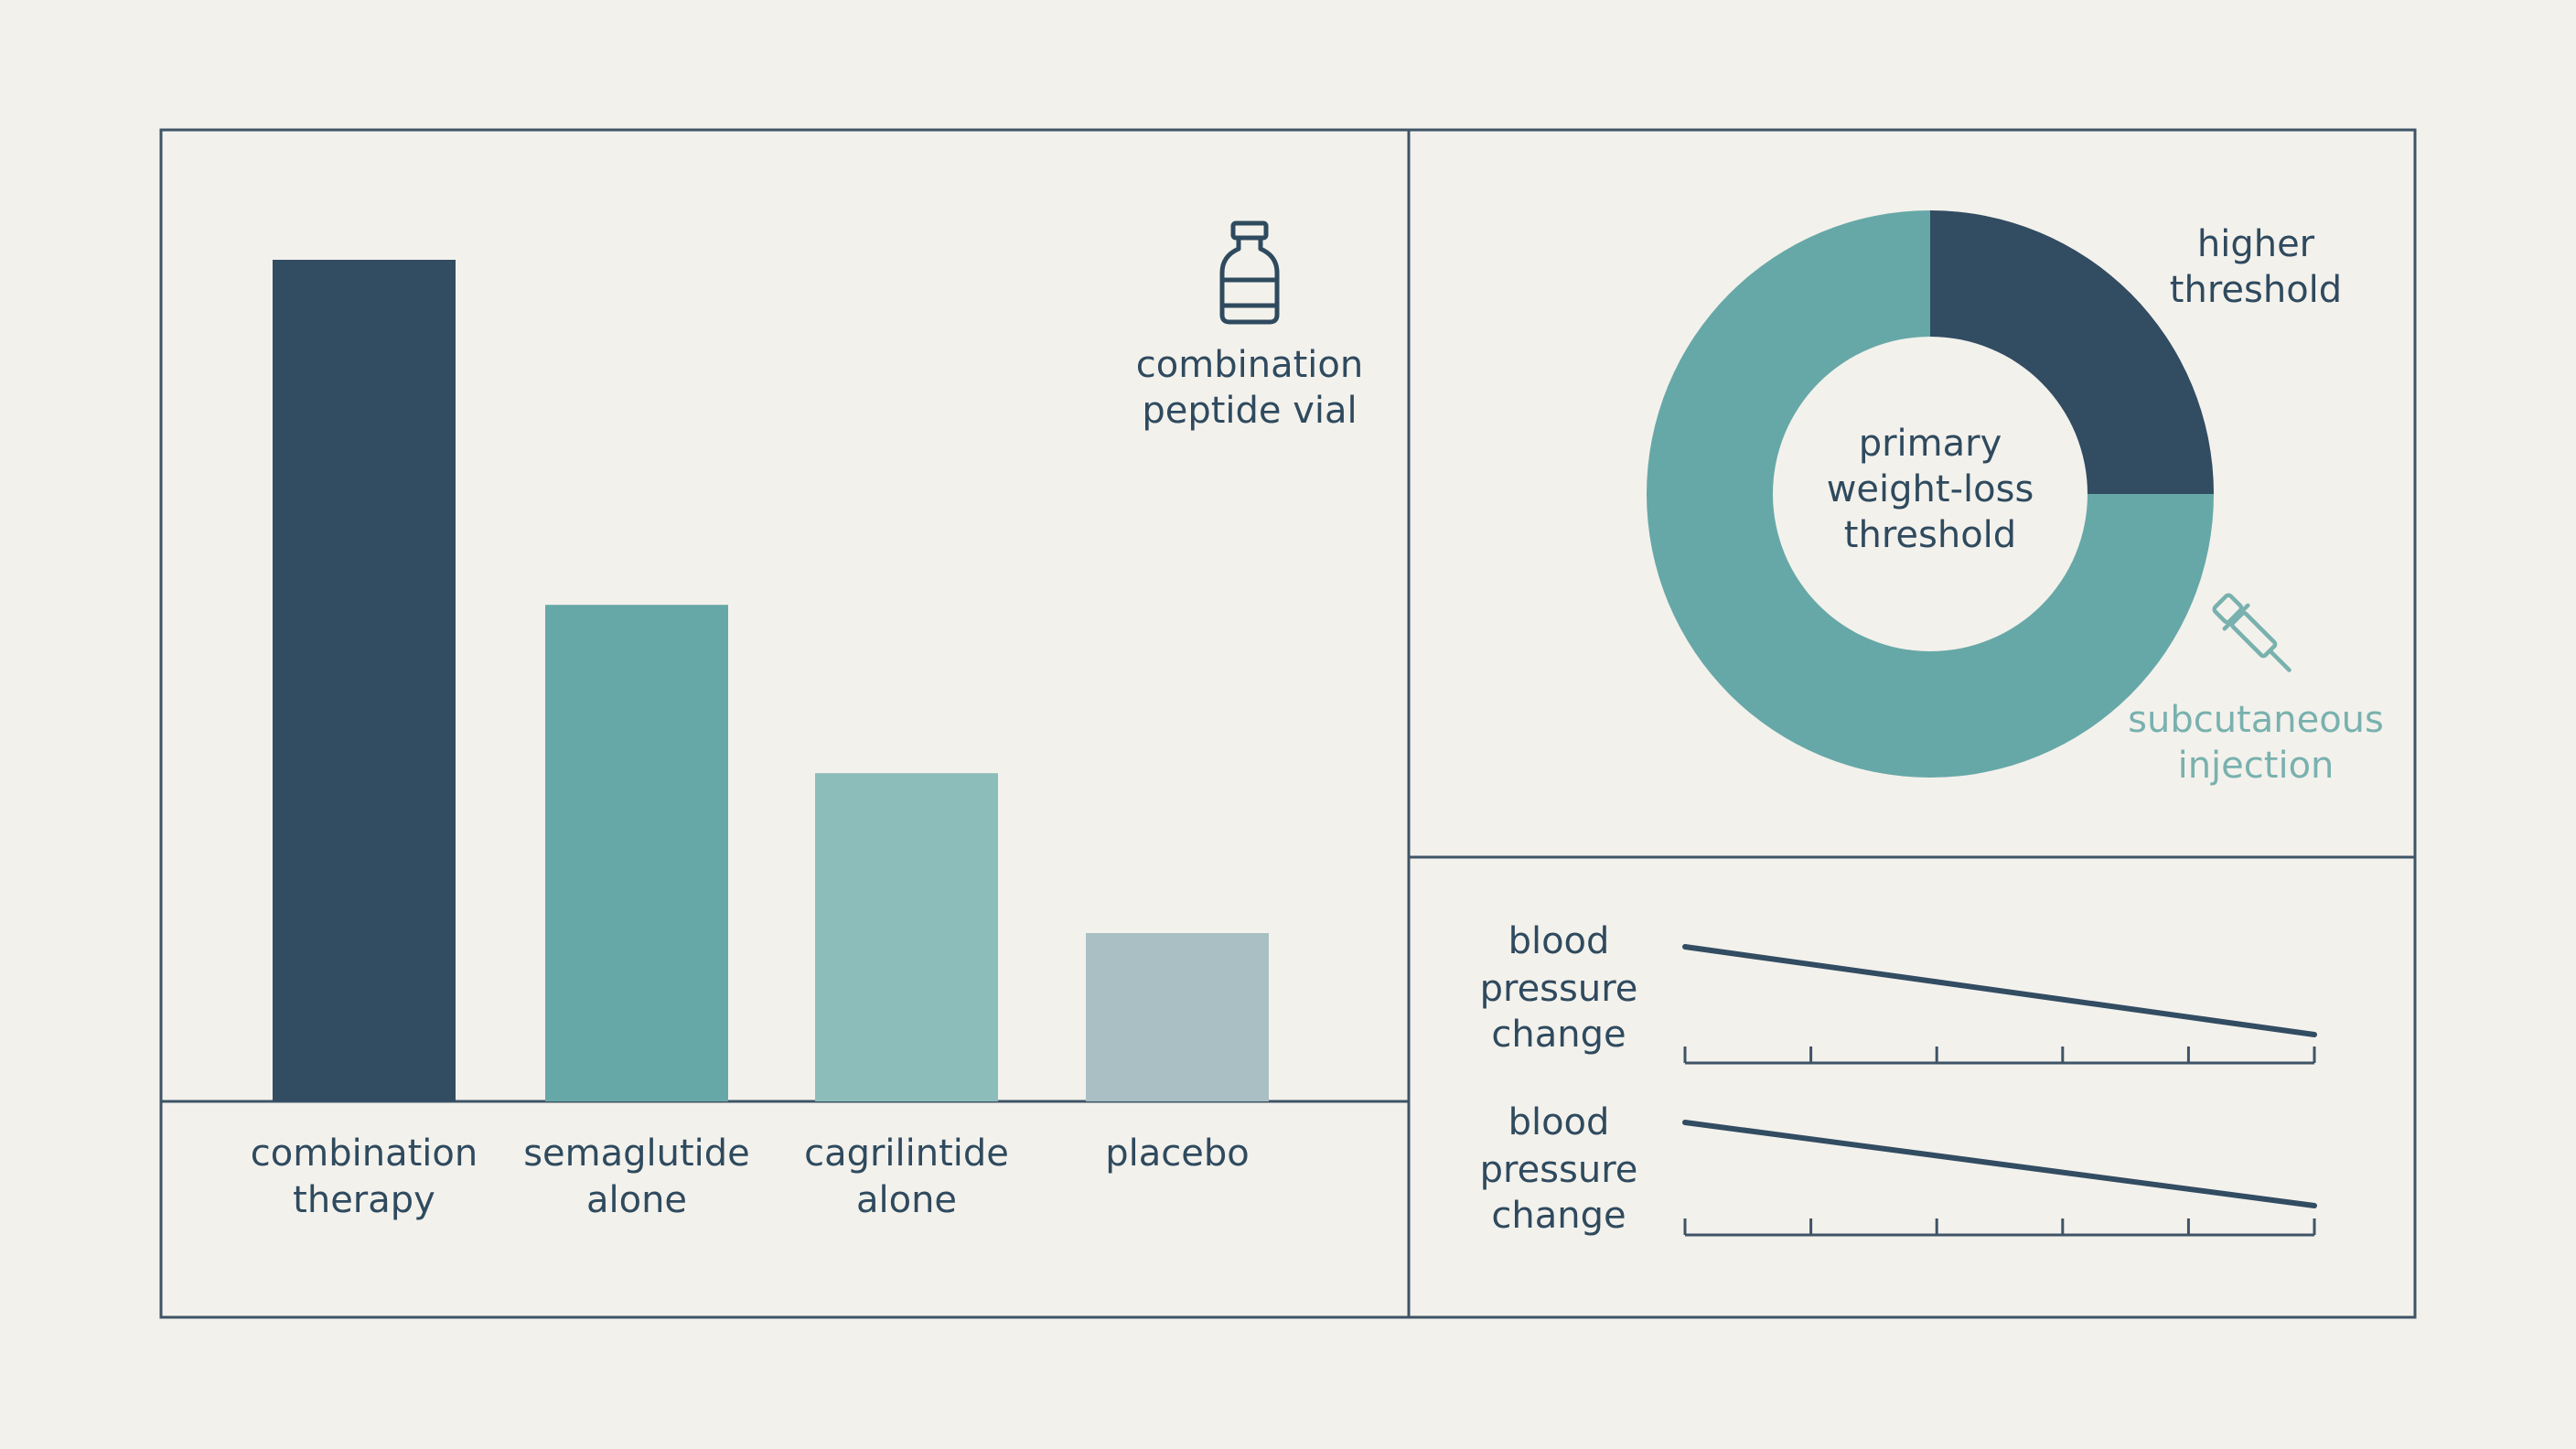  Describe the element at coordinates (1177, 1153) in the screenshot. I see `category-label-placebo-line-1: placebo` at that location.